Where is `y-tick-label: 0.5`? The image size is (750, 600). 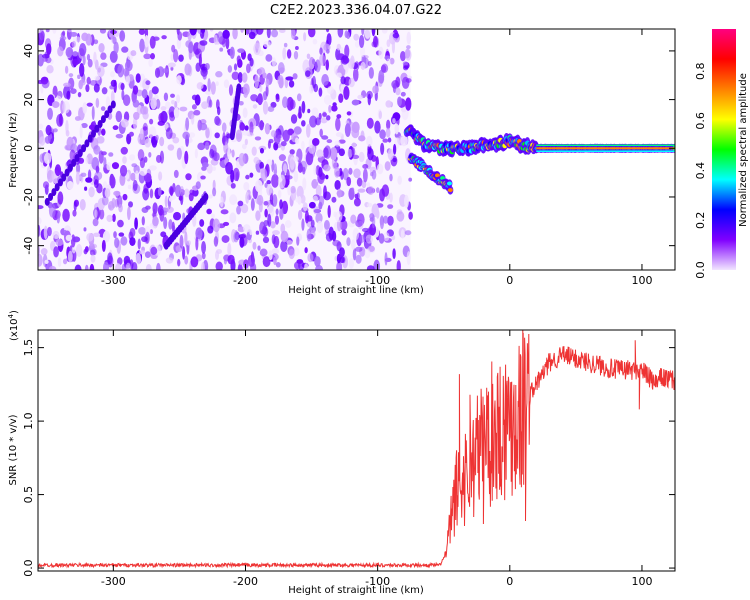 y-tick-label: 0.5 is located at coordinates (28, 495).